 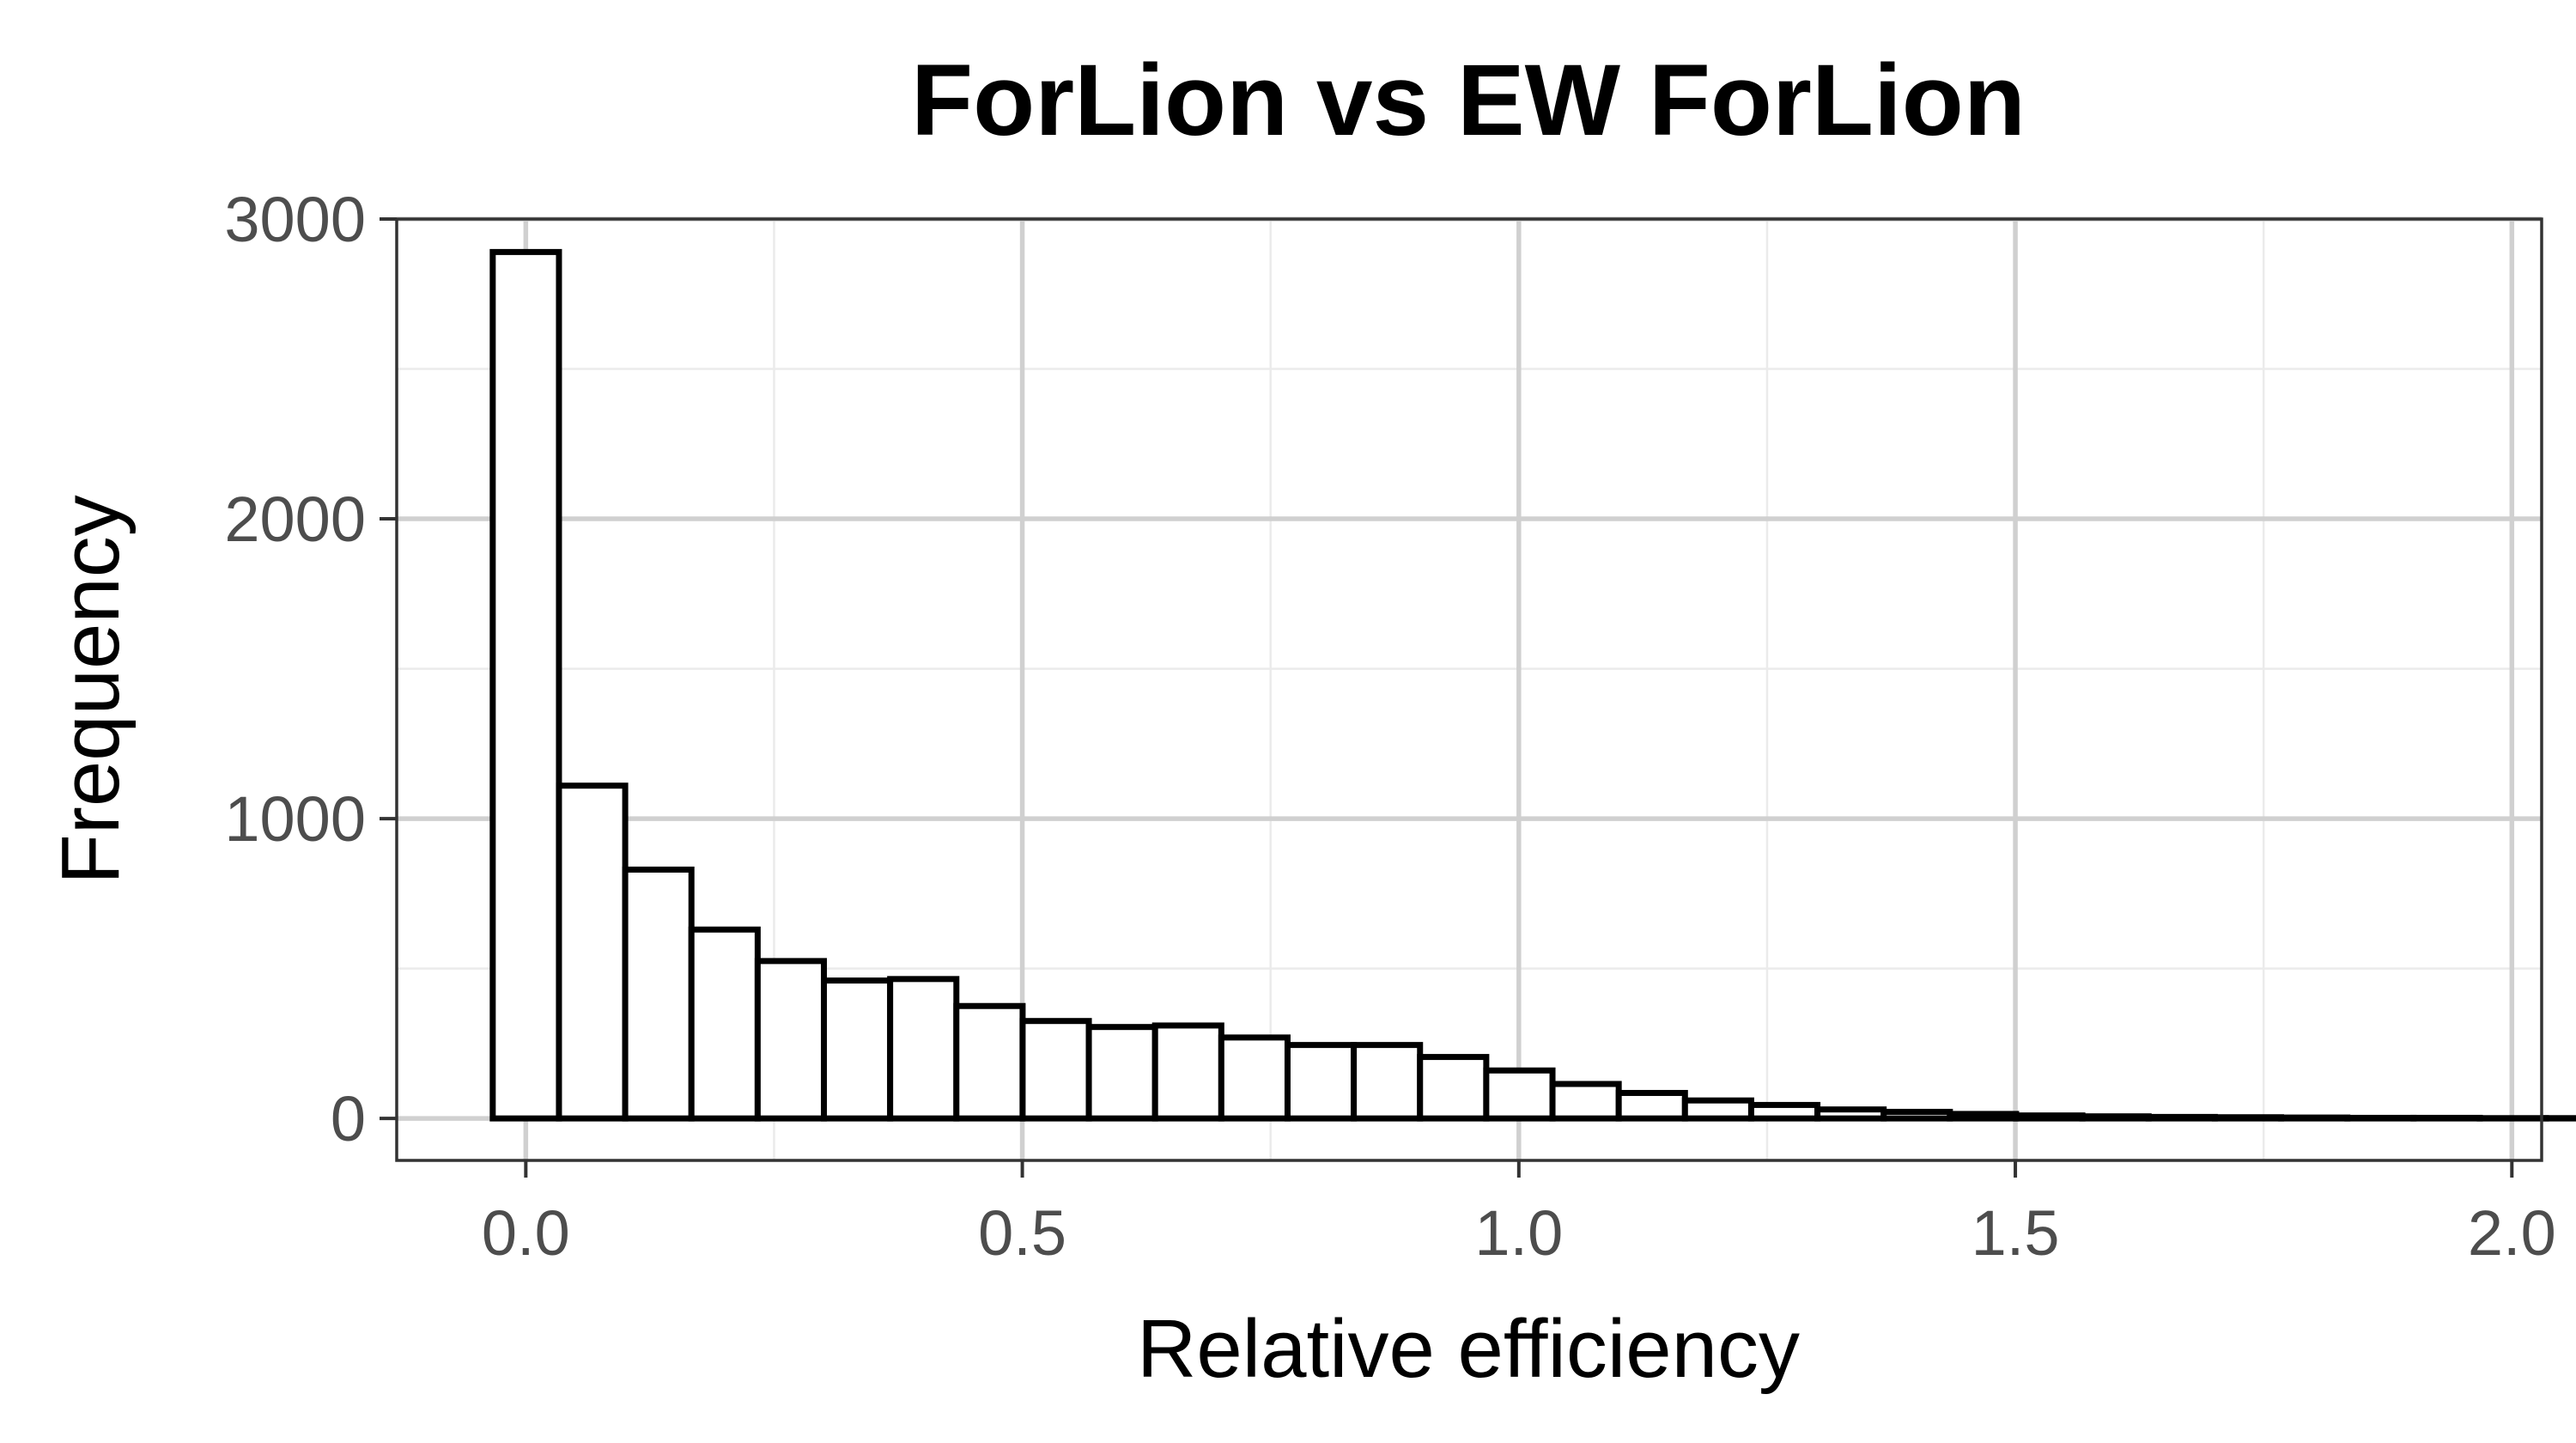 I want to click on y-tick-label: 2000, so click(x=295, y=519).